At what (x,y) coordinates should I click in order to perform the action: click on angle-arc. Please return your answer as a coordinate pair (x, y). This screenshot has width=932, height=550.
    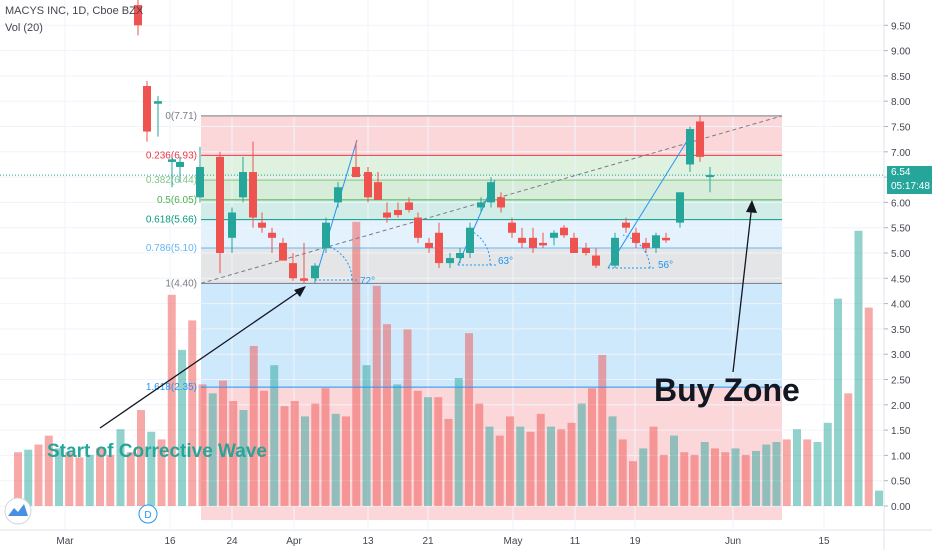
    Looking at the image, I should click on (341, 263).